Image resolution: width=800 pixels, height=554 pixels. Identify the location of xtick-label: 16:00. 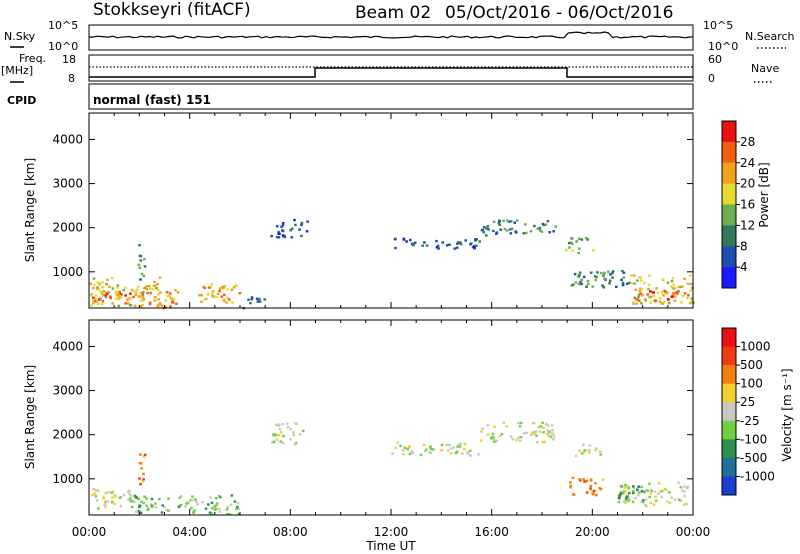
(491, 532).